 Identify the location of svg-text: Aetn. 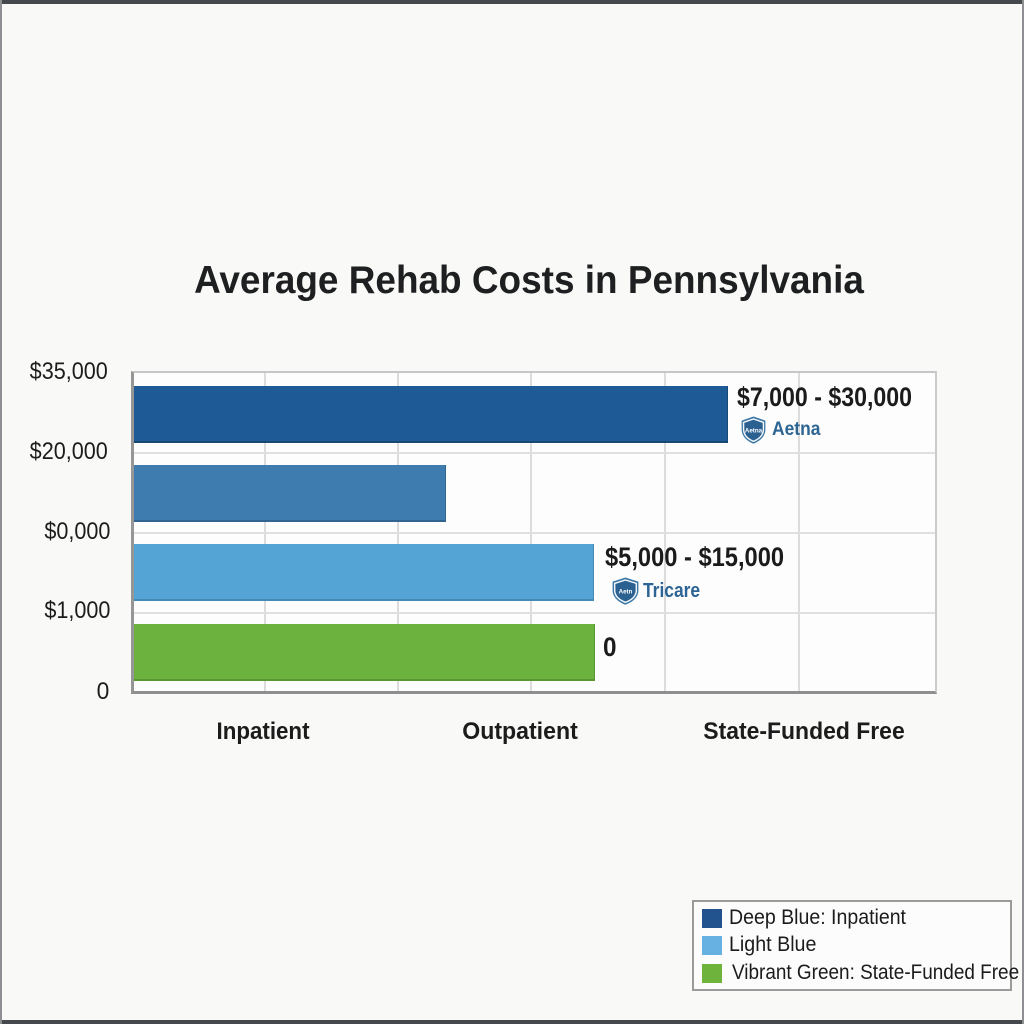
(626, 591).